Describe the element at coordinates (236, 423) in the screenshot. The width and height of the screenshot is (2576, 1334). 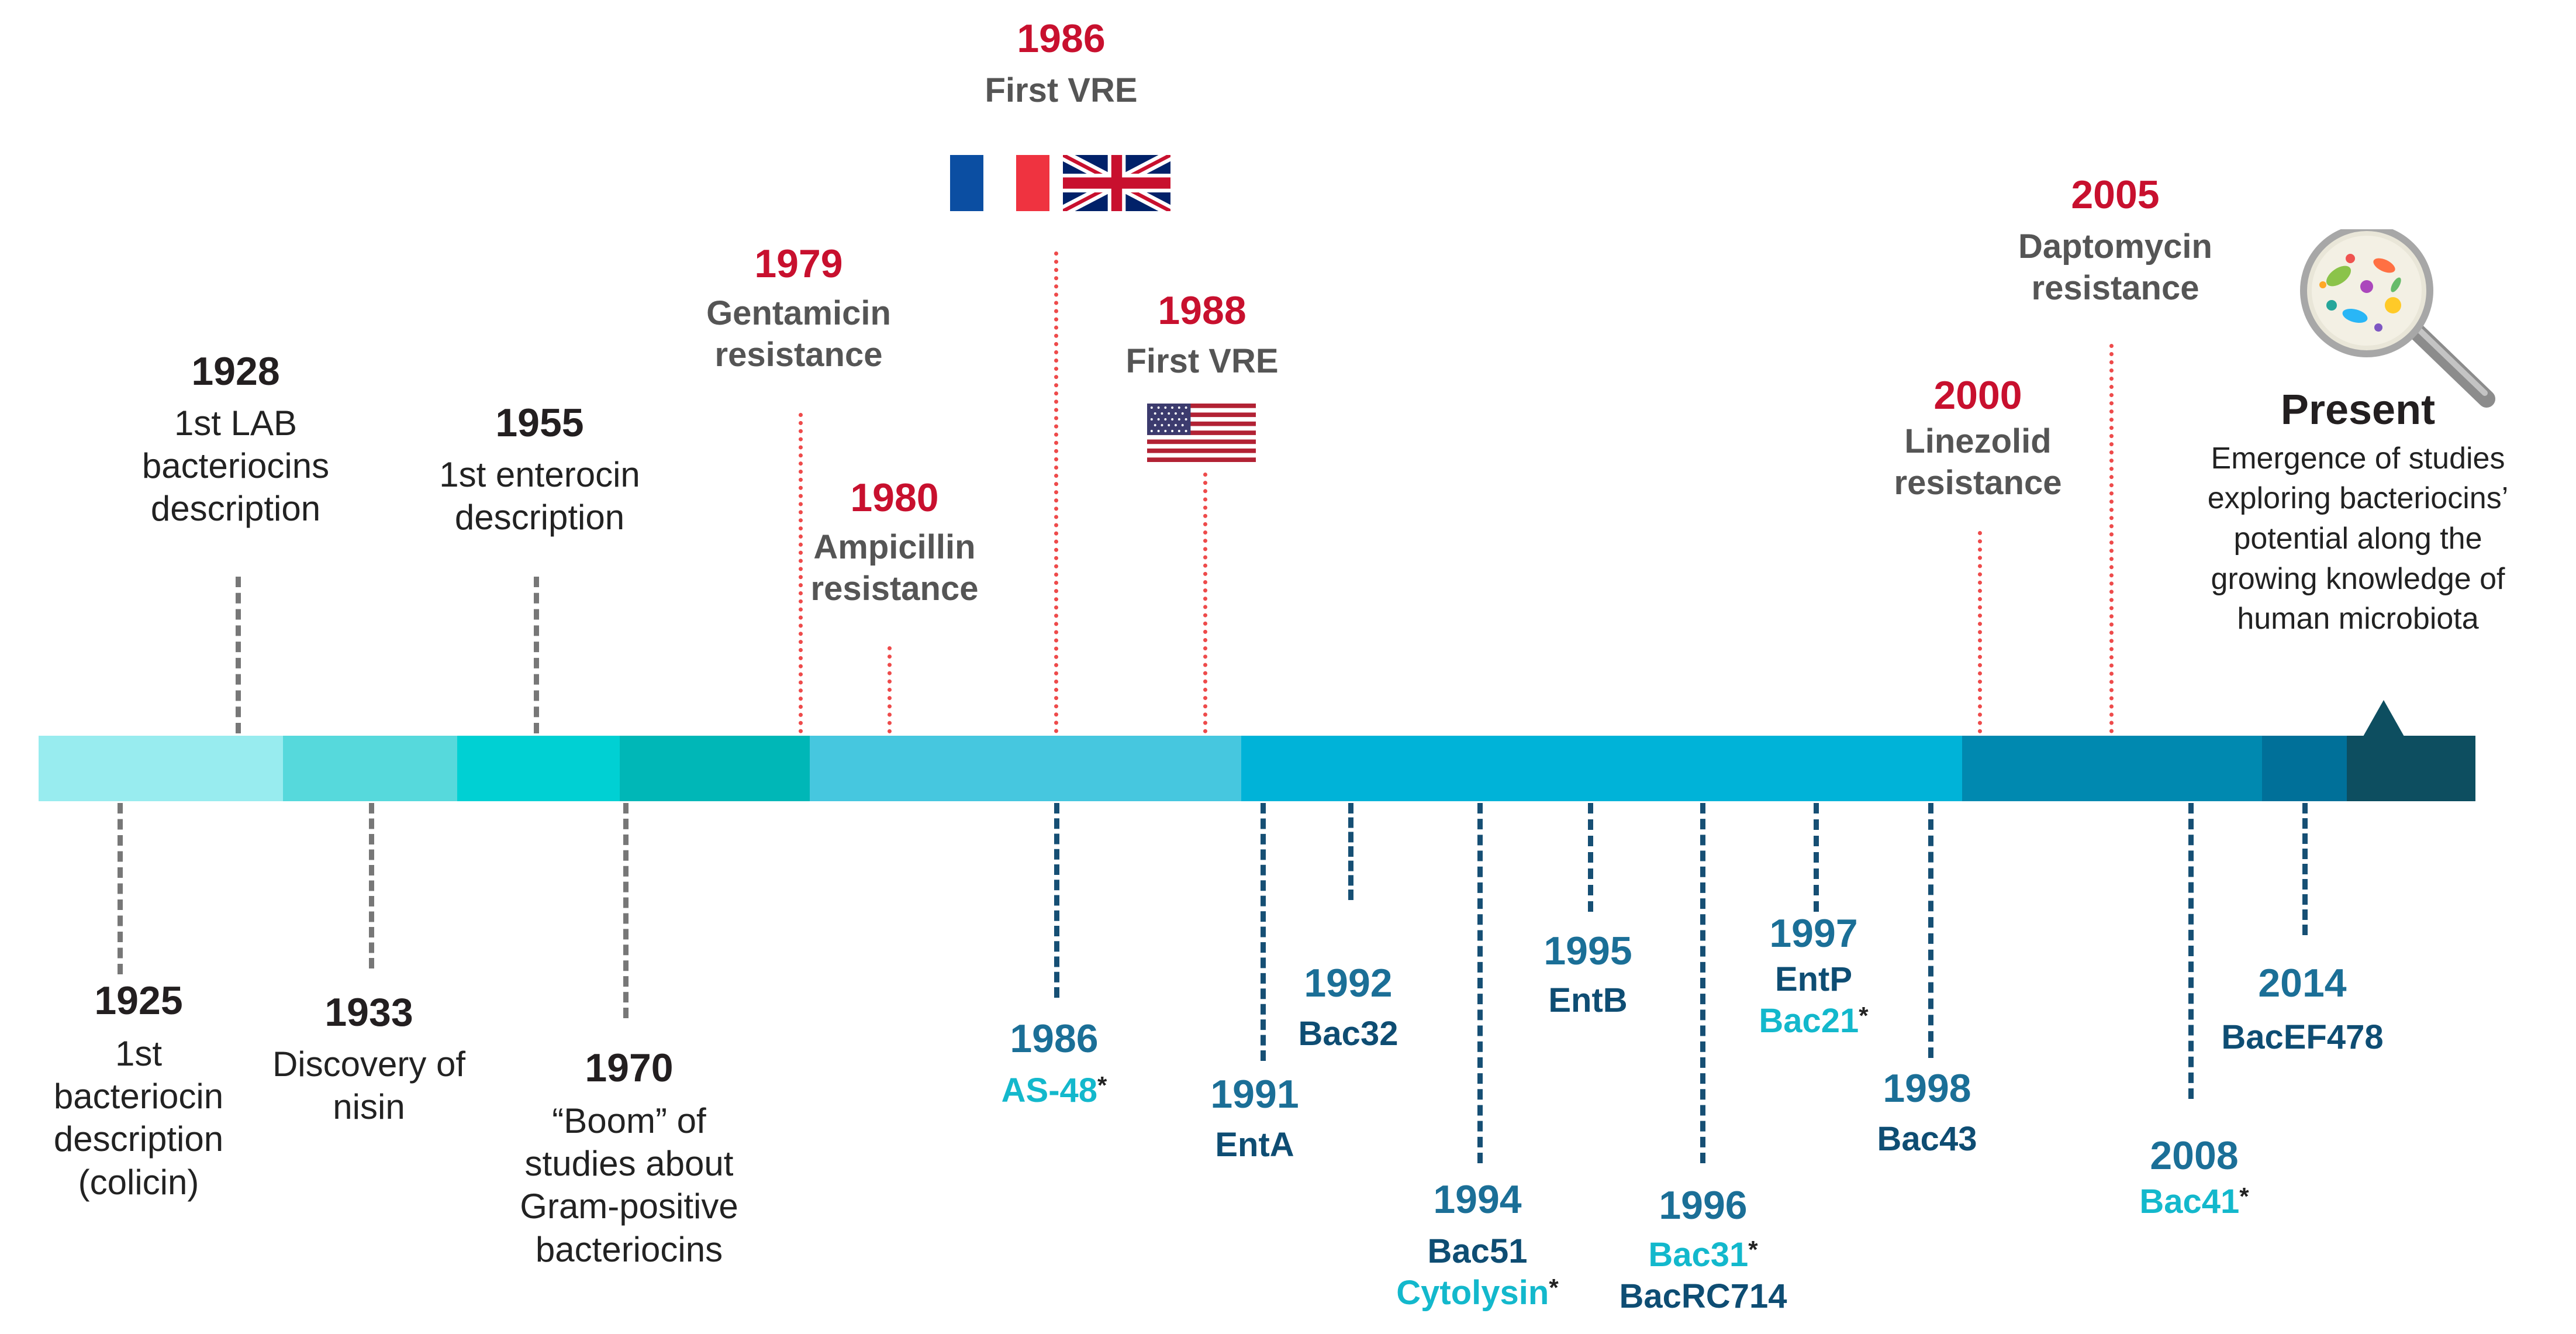
I see `event-line: 1st LAB` at that location.